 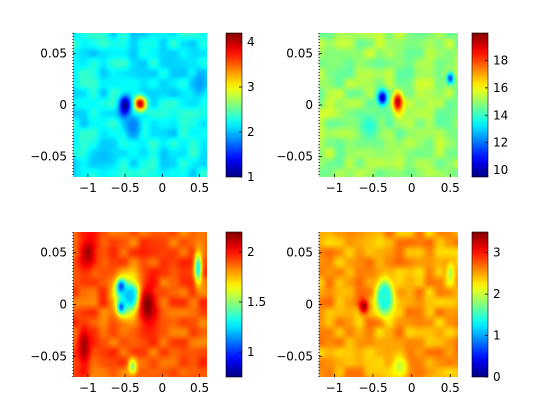 What do you see at coordinates (500, 143) in the screenshot?
I see `colorbar-tick-label: 12` at bounding box center [500, 143].